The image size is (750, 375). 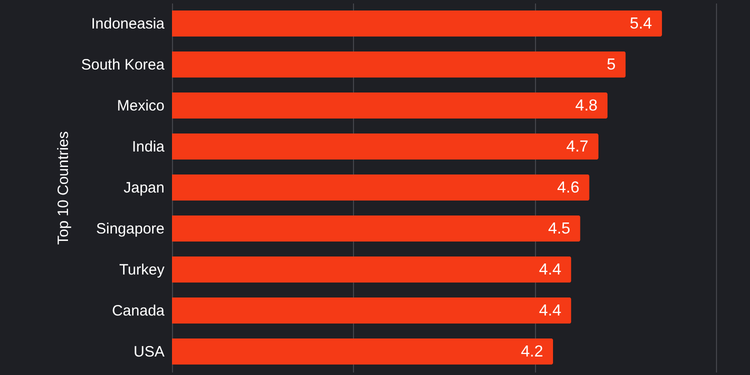 I want to click on y-tick-label: Mexico, so click(x=140, y=106).